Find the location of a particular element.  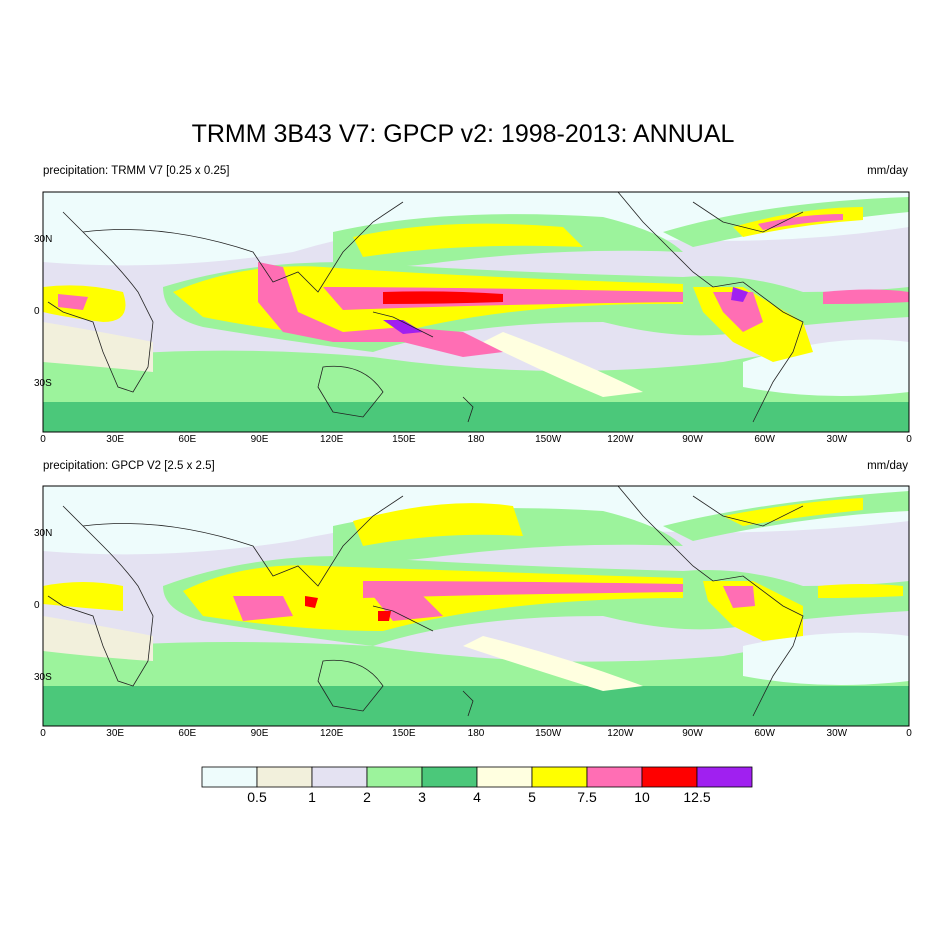

panel1-lon-tick: 60W is located at coordinates (764, 439).